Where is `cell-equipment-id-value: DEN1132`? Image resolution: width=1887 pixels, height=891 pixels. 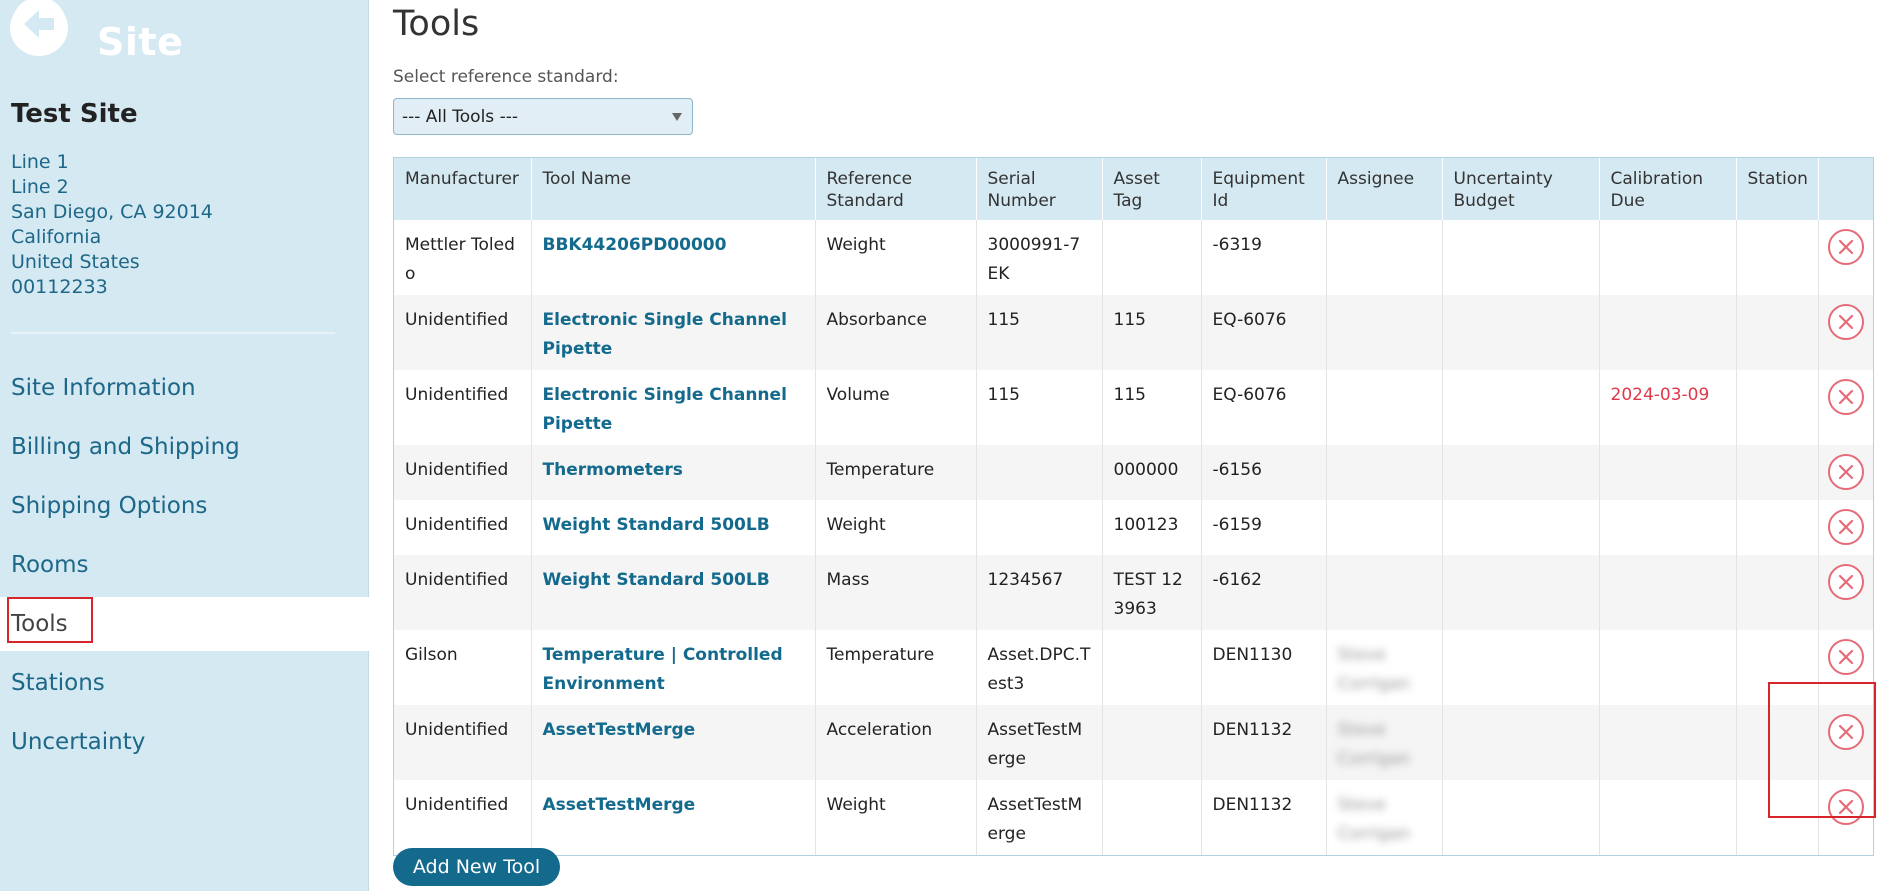
cell-equipment-id-value: DEN1132 is located at coordinates (1252, 805).